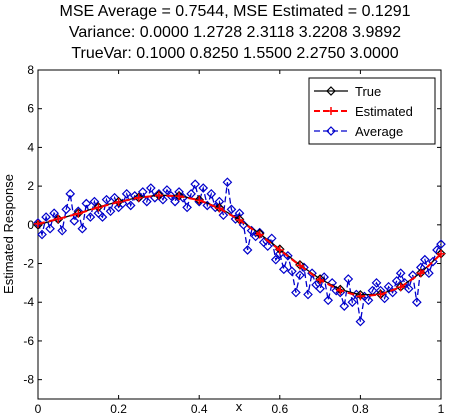  Describe the element at coordinates (331, 131) in the screenshot. I see `legend-marker-average` at that location.